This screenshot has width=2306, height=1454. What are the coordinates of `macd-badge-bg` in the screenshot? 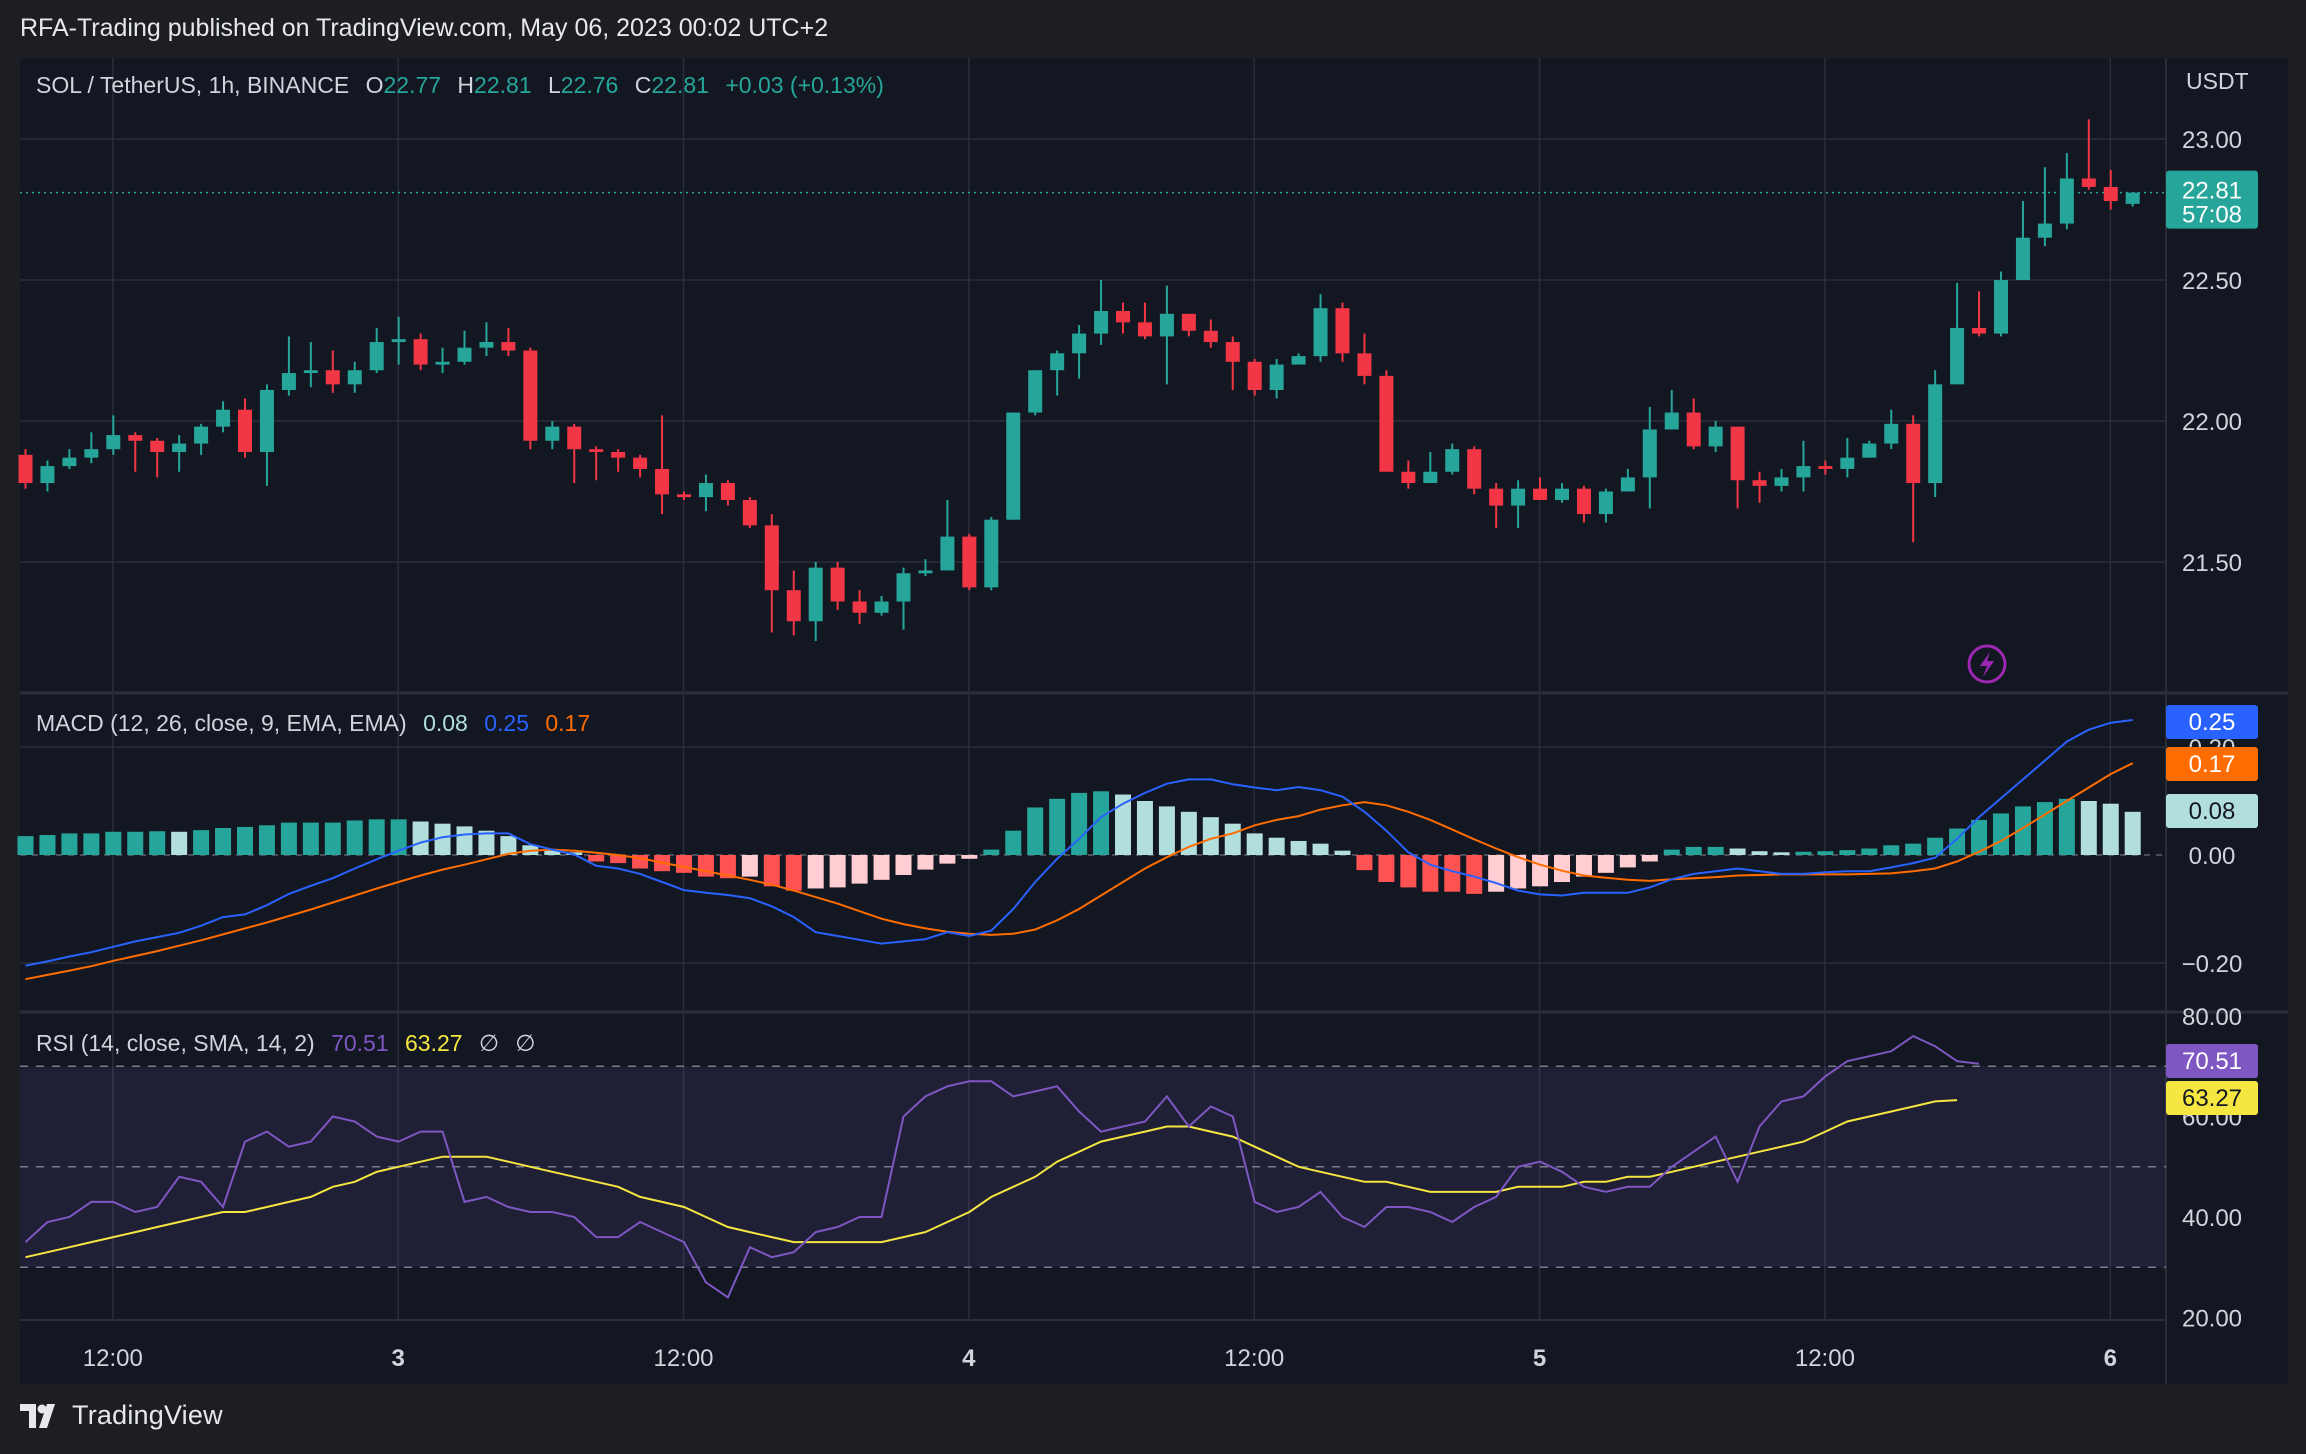 It's located at (2212, 722).